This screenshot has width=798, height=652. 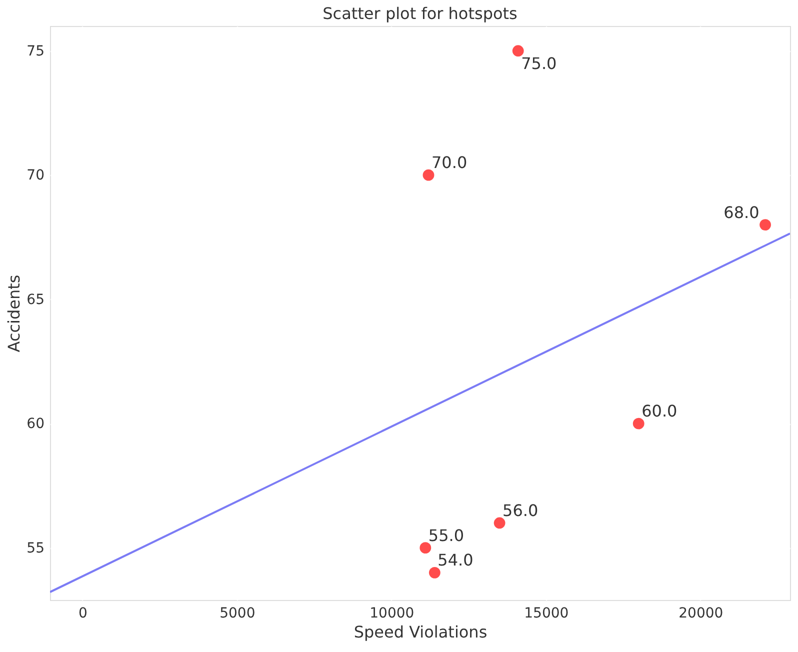 What do you see at coordinates (35, 424) in the screenshot?
I see `y-tick-label: 60` at bounding box center [35, 424].